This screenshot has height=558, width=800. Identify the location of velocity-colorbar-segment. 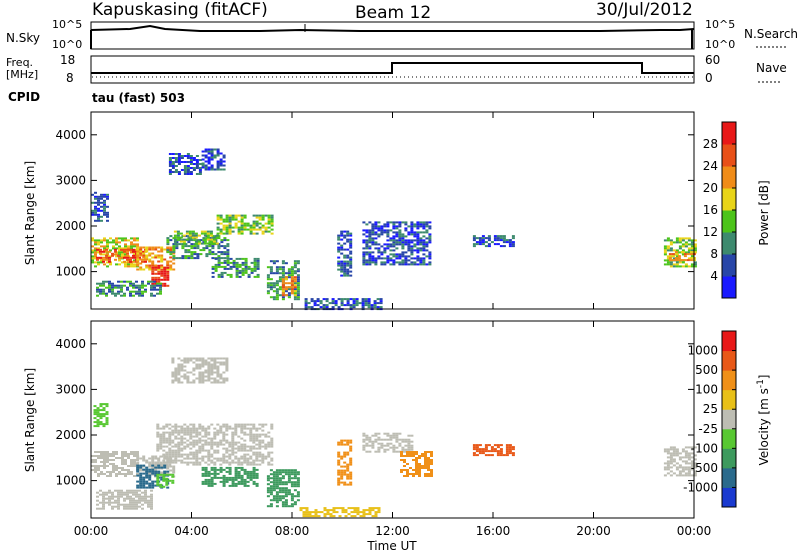
(729, 360).